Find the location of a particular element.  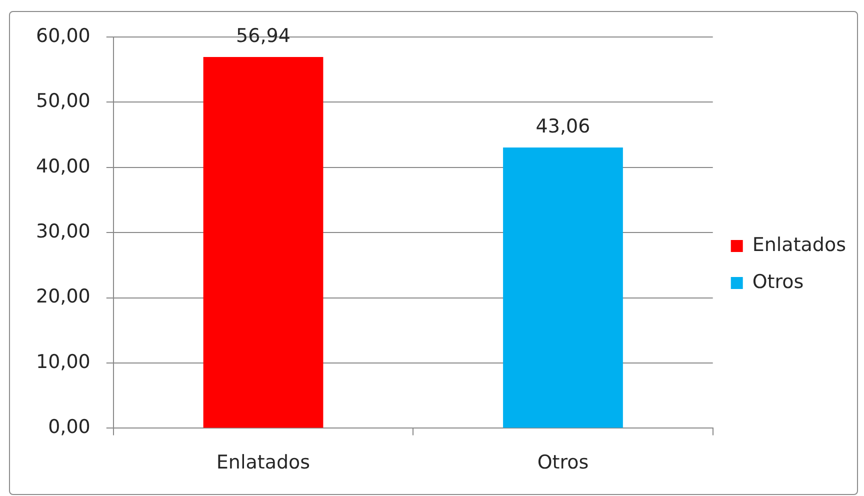

legend-label: Otros is located at coordinates (778, 281).